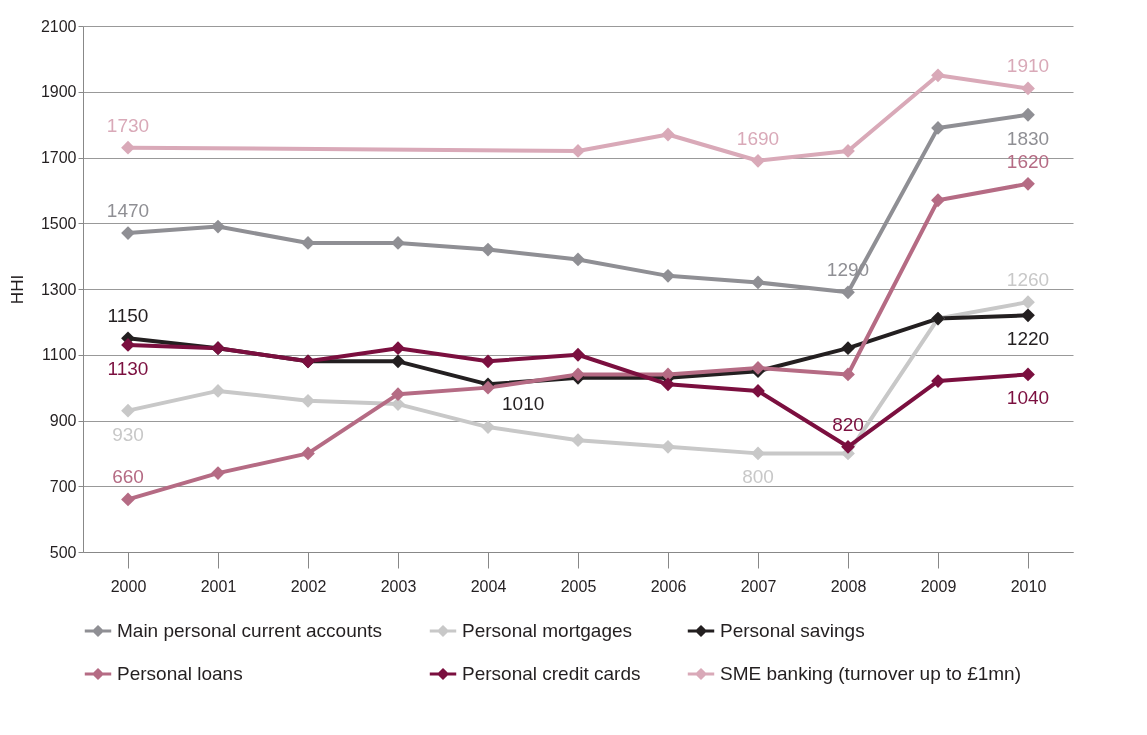  Describe the element at coordinates (59, 355) in the screenshot. I see `y-tick-label: 1100` at that location.